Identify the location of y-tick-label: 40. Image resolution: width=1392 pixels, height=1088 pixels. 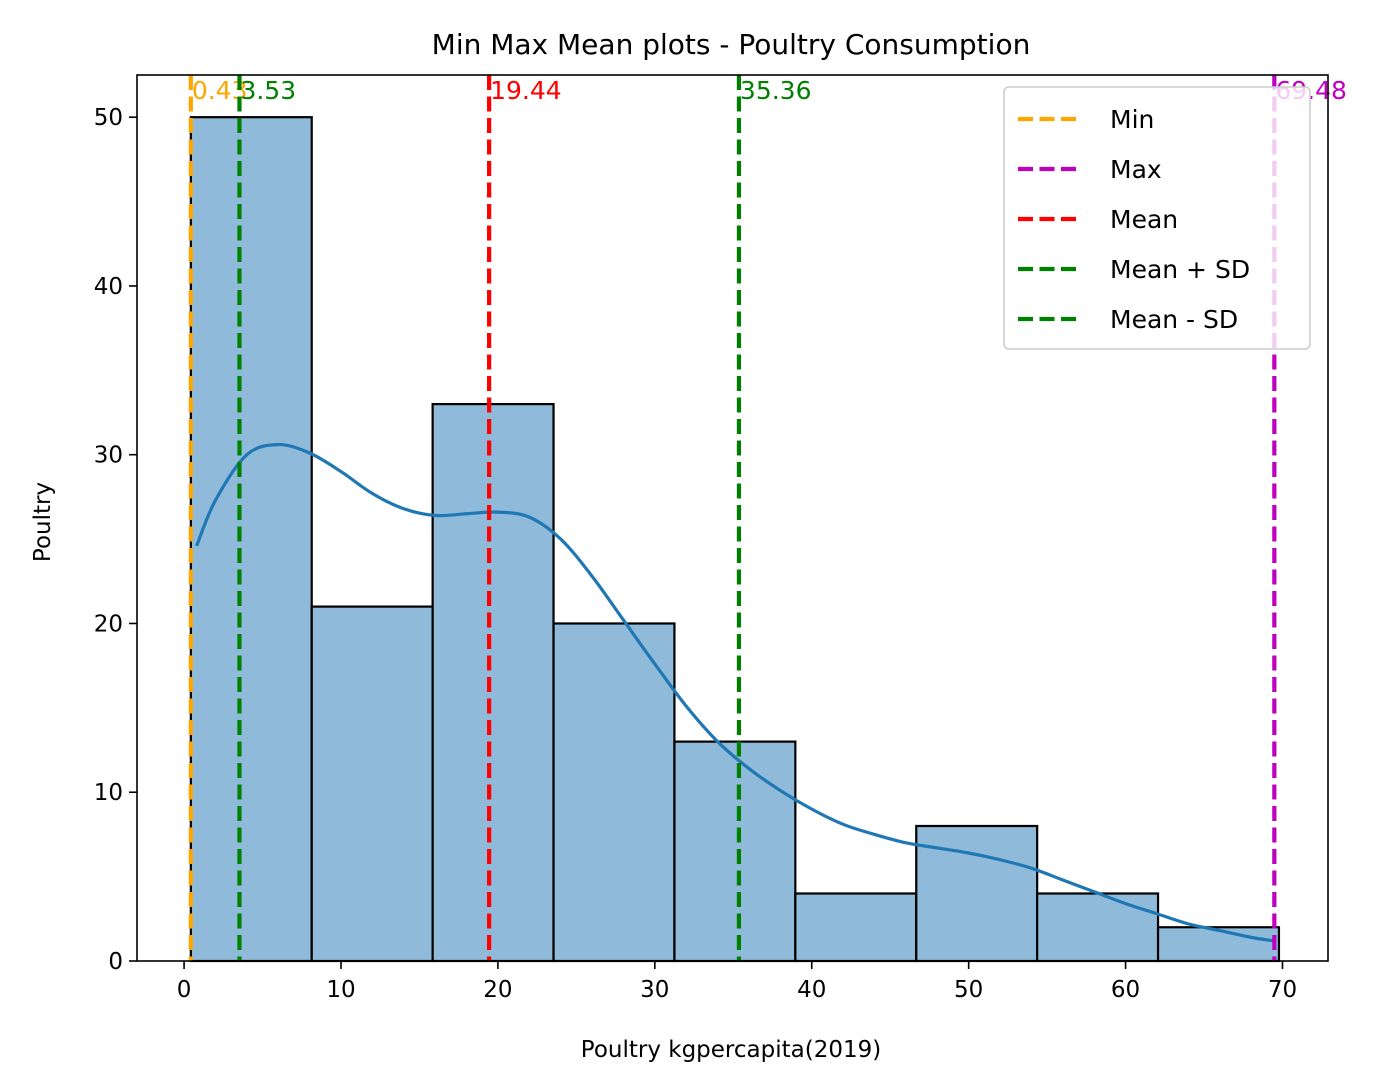
(108, 287).